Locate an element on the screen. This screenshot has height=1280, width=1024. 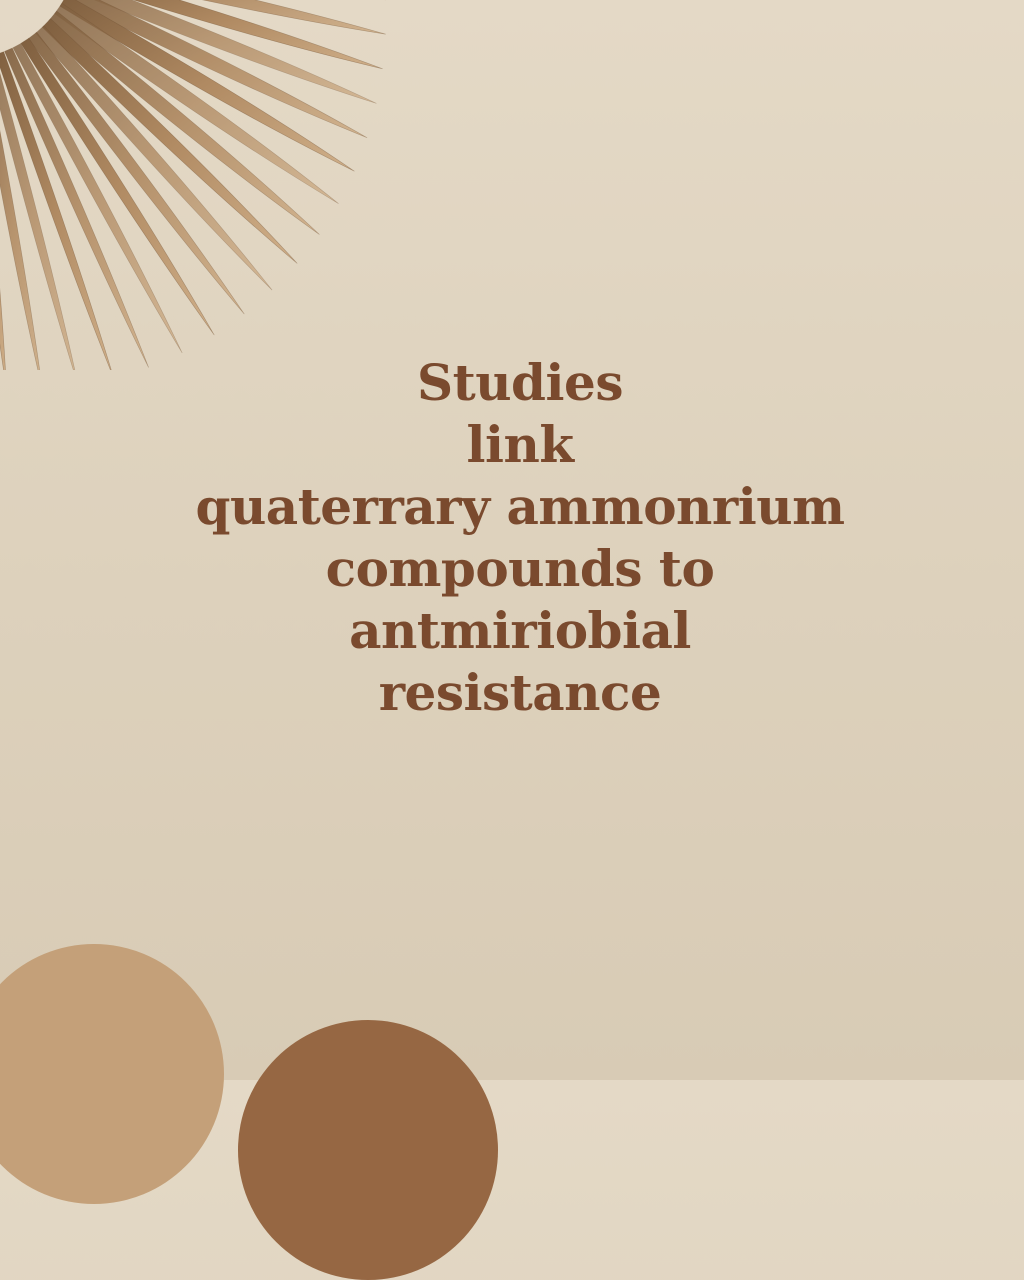
palm-leaf-decoration is located at coordinates (193, 185).